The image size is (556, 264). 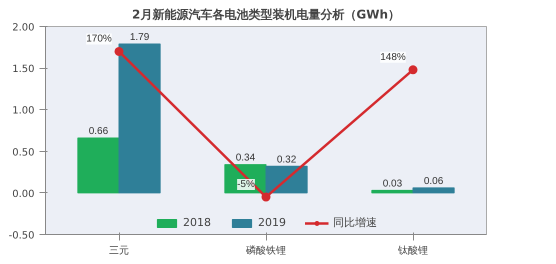 What do you see at coordinates (286, 160) in the screenshot?
I see `data-label: 0.32` at bounding box center [286, 160].